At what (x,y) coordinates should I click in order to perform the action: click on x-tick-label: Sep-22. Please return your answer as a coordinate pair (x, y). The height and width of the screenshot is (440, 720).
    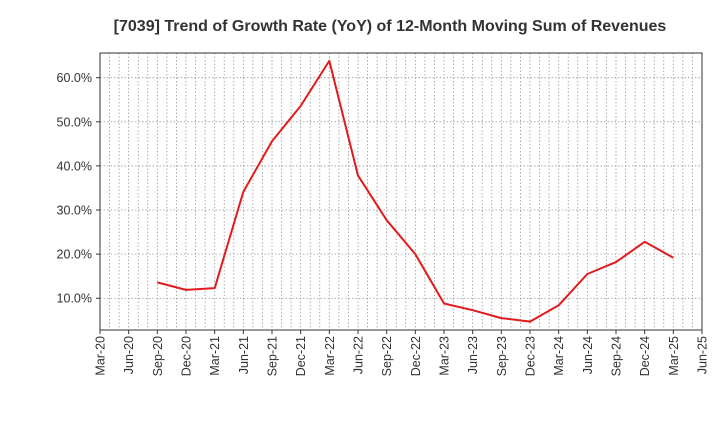
    Looking at the image, I should click on (387, 356).